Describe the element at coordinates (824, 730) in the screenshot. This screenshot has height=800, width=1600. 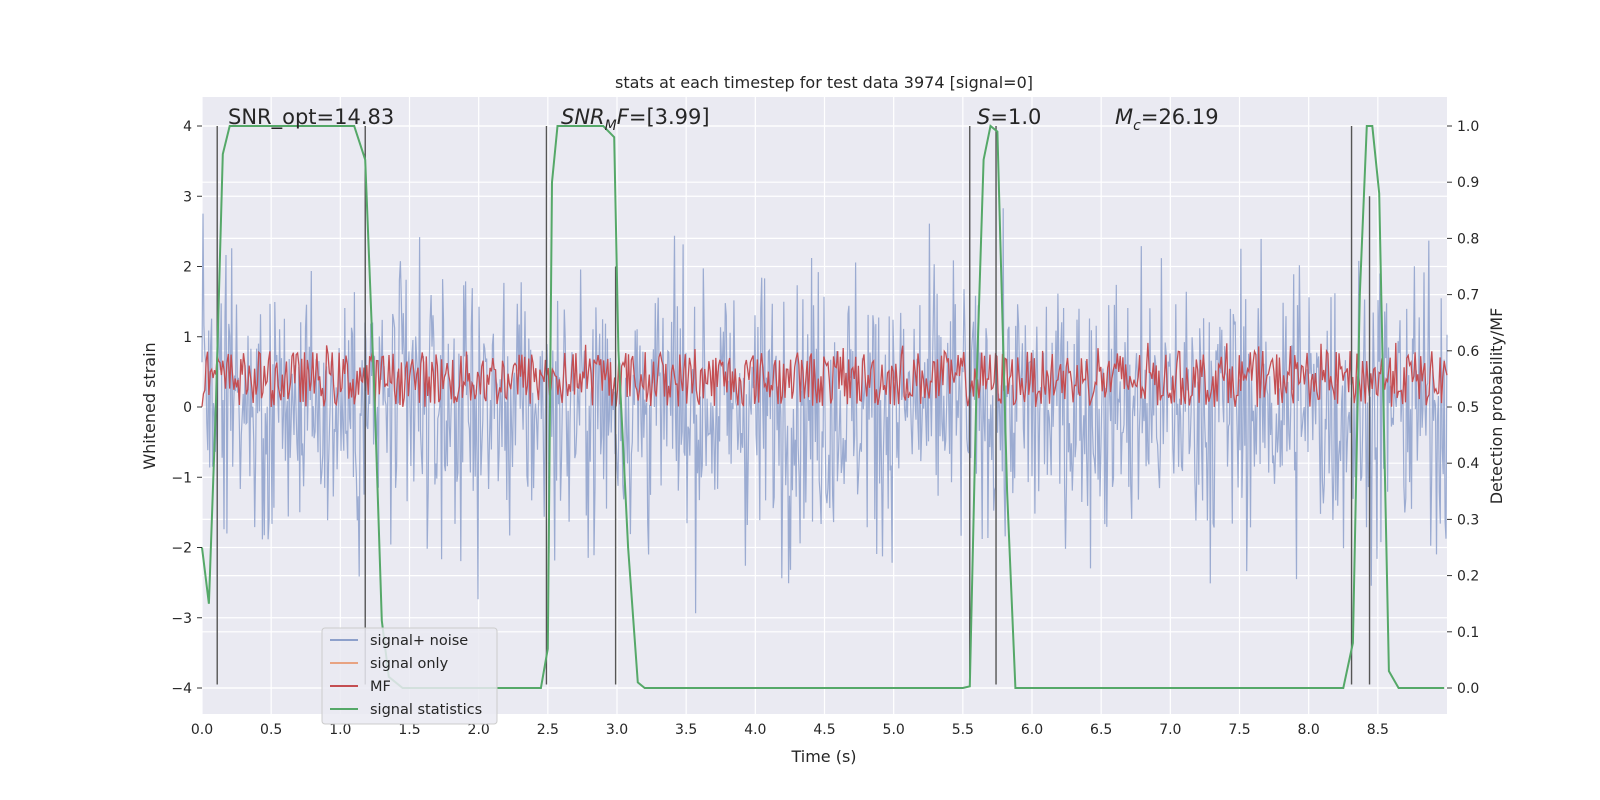
I see `x-tick-label: 4.5` at that location.